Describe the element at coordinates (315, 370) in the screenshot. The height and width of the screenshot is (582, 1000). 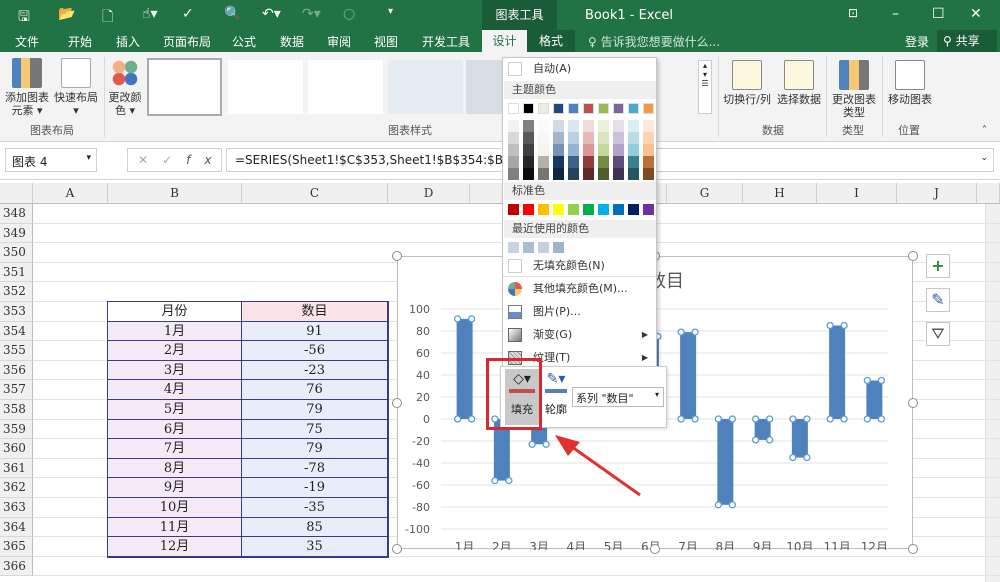
I see `table-cell-count: -23` at that location.